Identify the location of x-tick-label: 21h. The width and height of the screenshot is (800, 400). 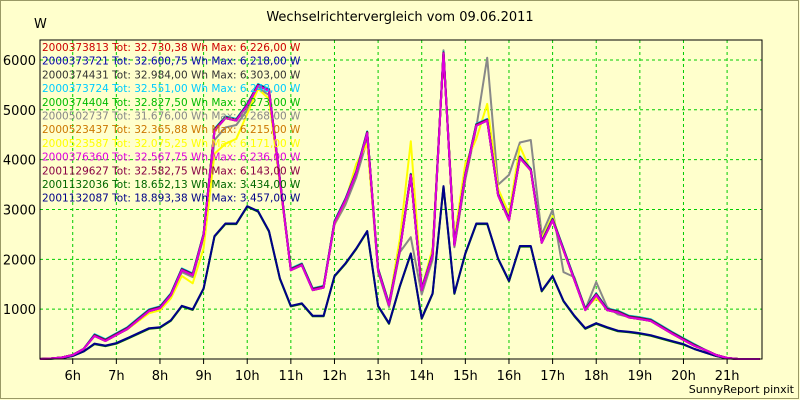
(727, 376).